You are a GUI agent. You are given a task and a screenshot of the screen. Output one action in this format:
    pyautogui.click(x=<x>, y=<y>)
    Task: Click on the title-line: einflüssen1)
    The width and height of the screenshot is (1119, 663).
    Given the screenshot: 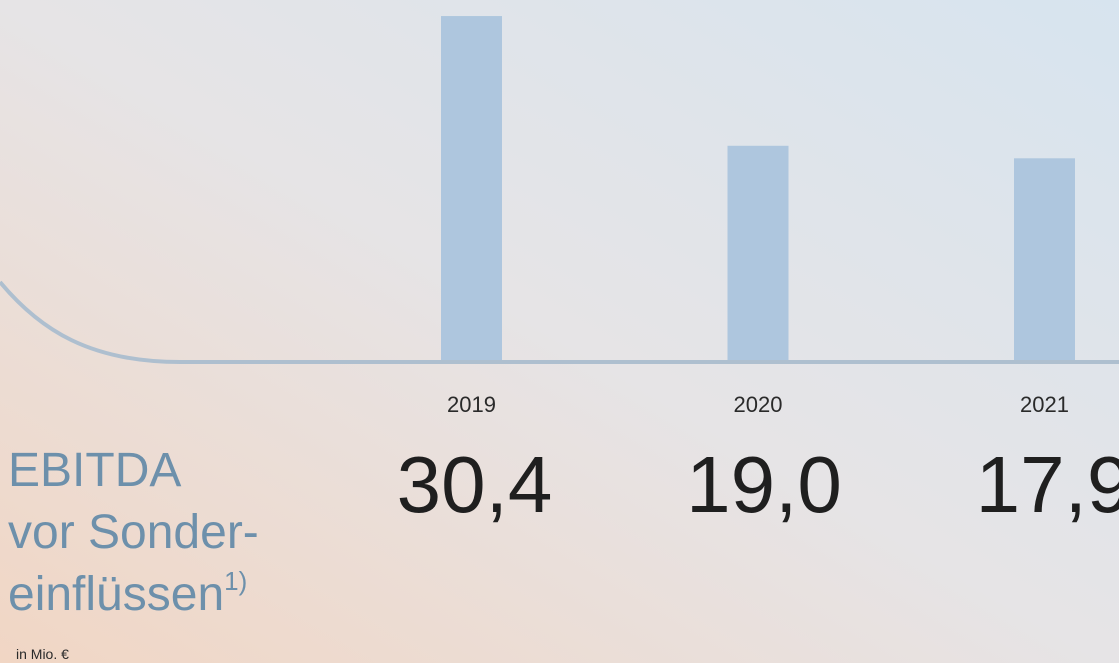 What is the action you would take?
    pyautogui.click(x=127, y=593)
    